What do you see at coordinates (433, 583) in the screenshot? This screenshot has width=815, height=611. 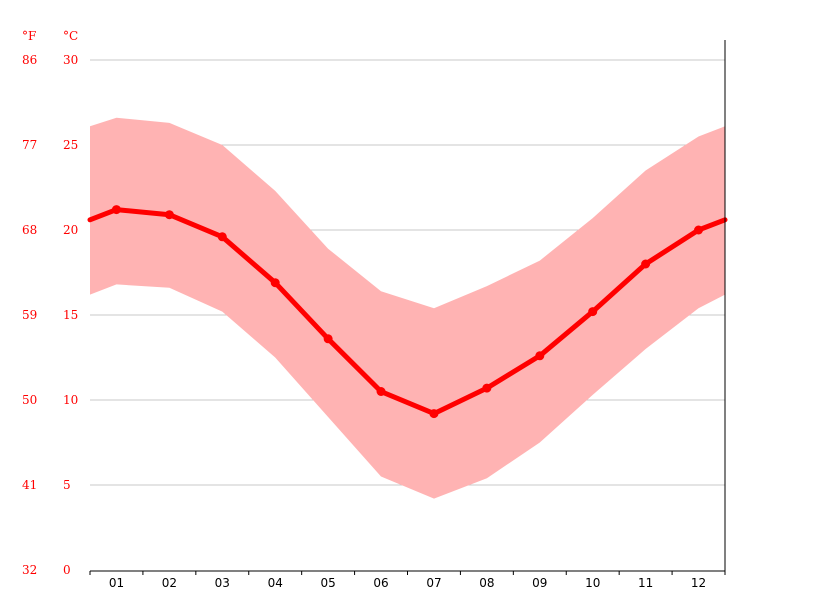 I see `x-tick-07: 07` at bounding box center [433, 583].